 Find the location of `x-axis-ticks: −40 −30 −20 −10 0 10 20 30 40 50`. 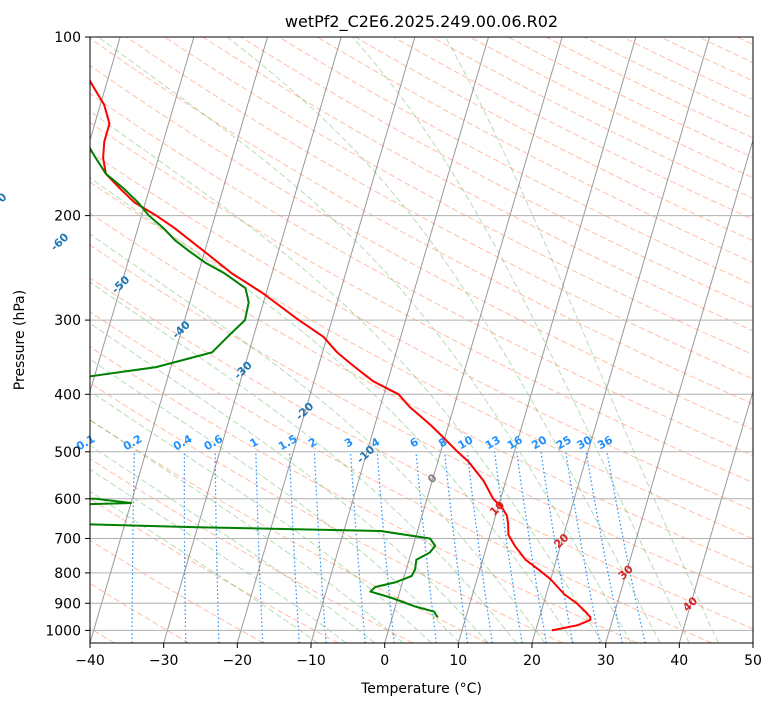

x-axis-ticks: −40 −30 −20 −10 0 10 20 30 40 50 is located at coordinates (418, 656).